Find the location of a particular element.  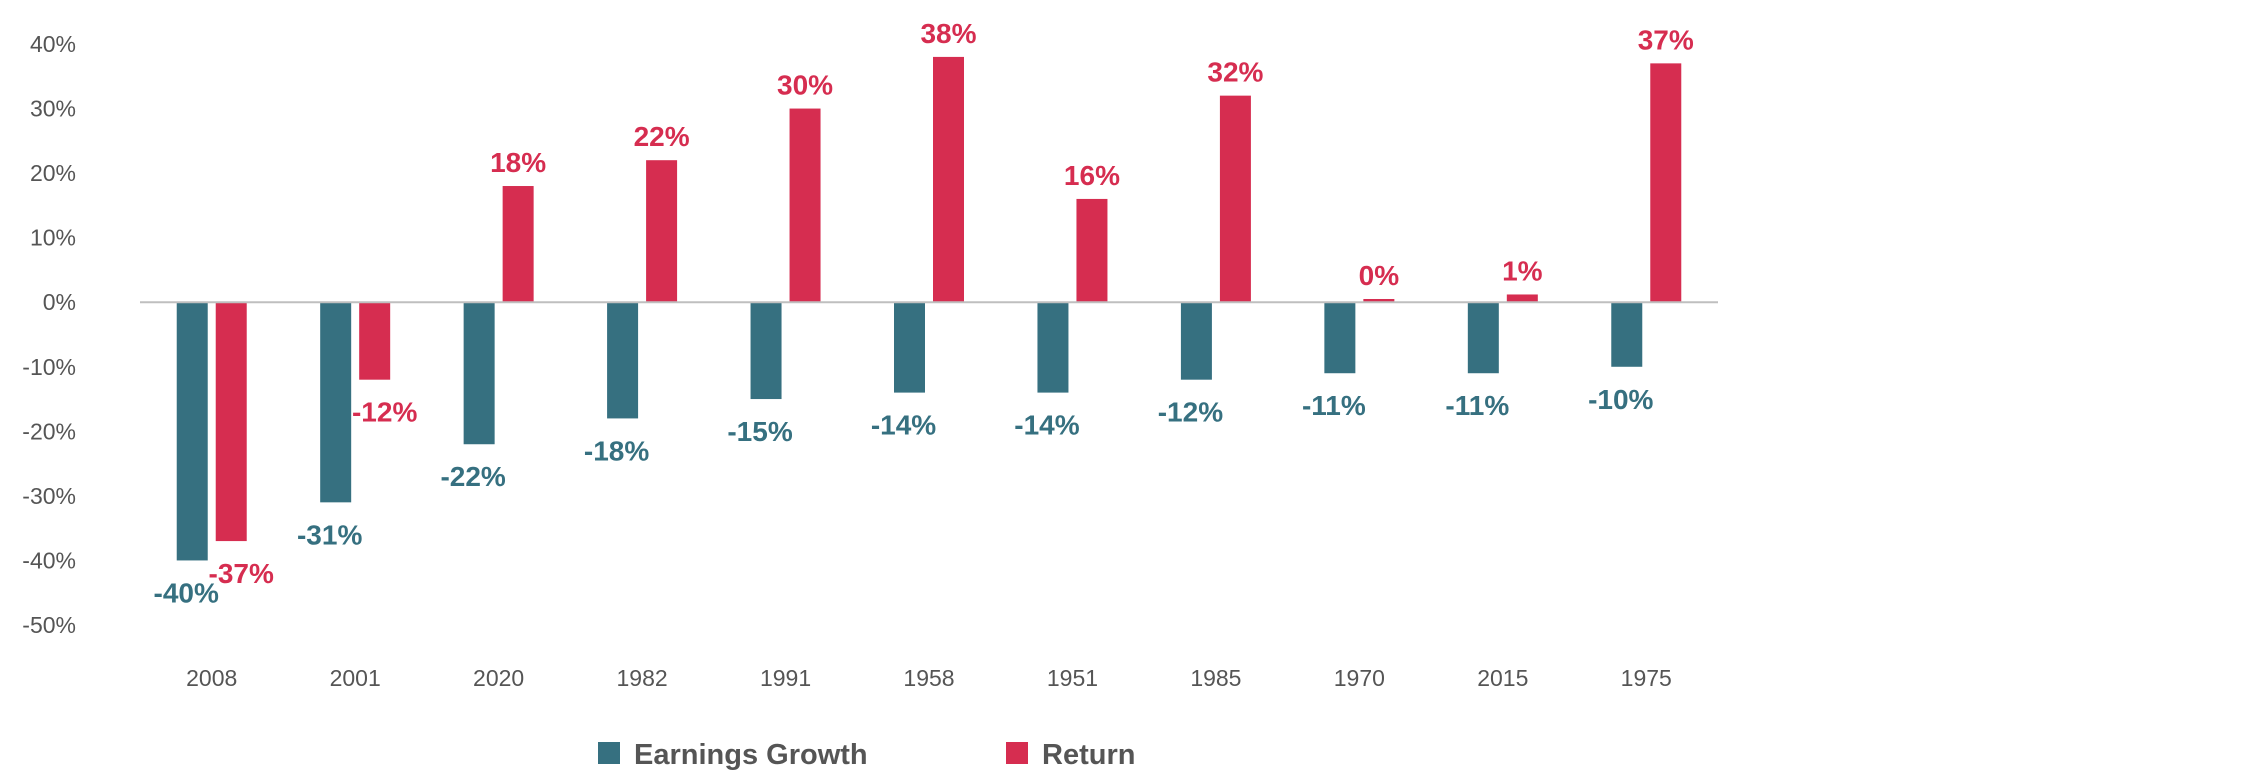

return-label-2008: -37% is located at coordinates (241, 573).